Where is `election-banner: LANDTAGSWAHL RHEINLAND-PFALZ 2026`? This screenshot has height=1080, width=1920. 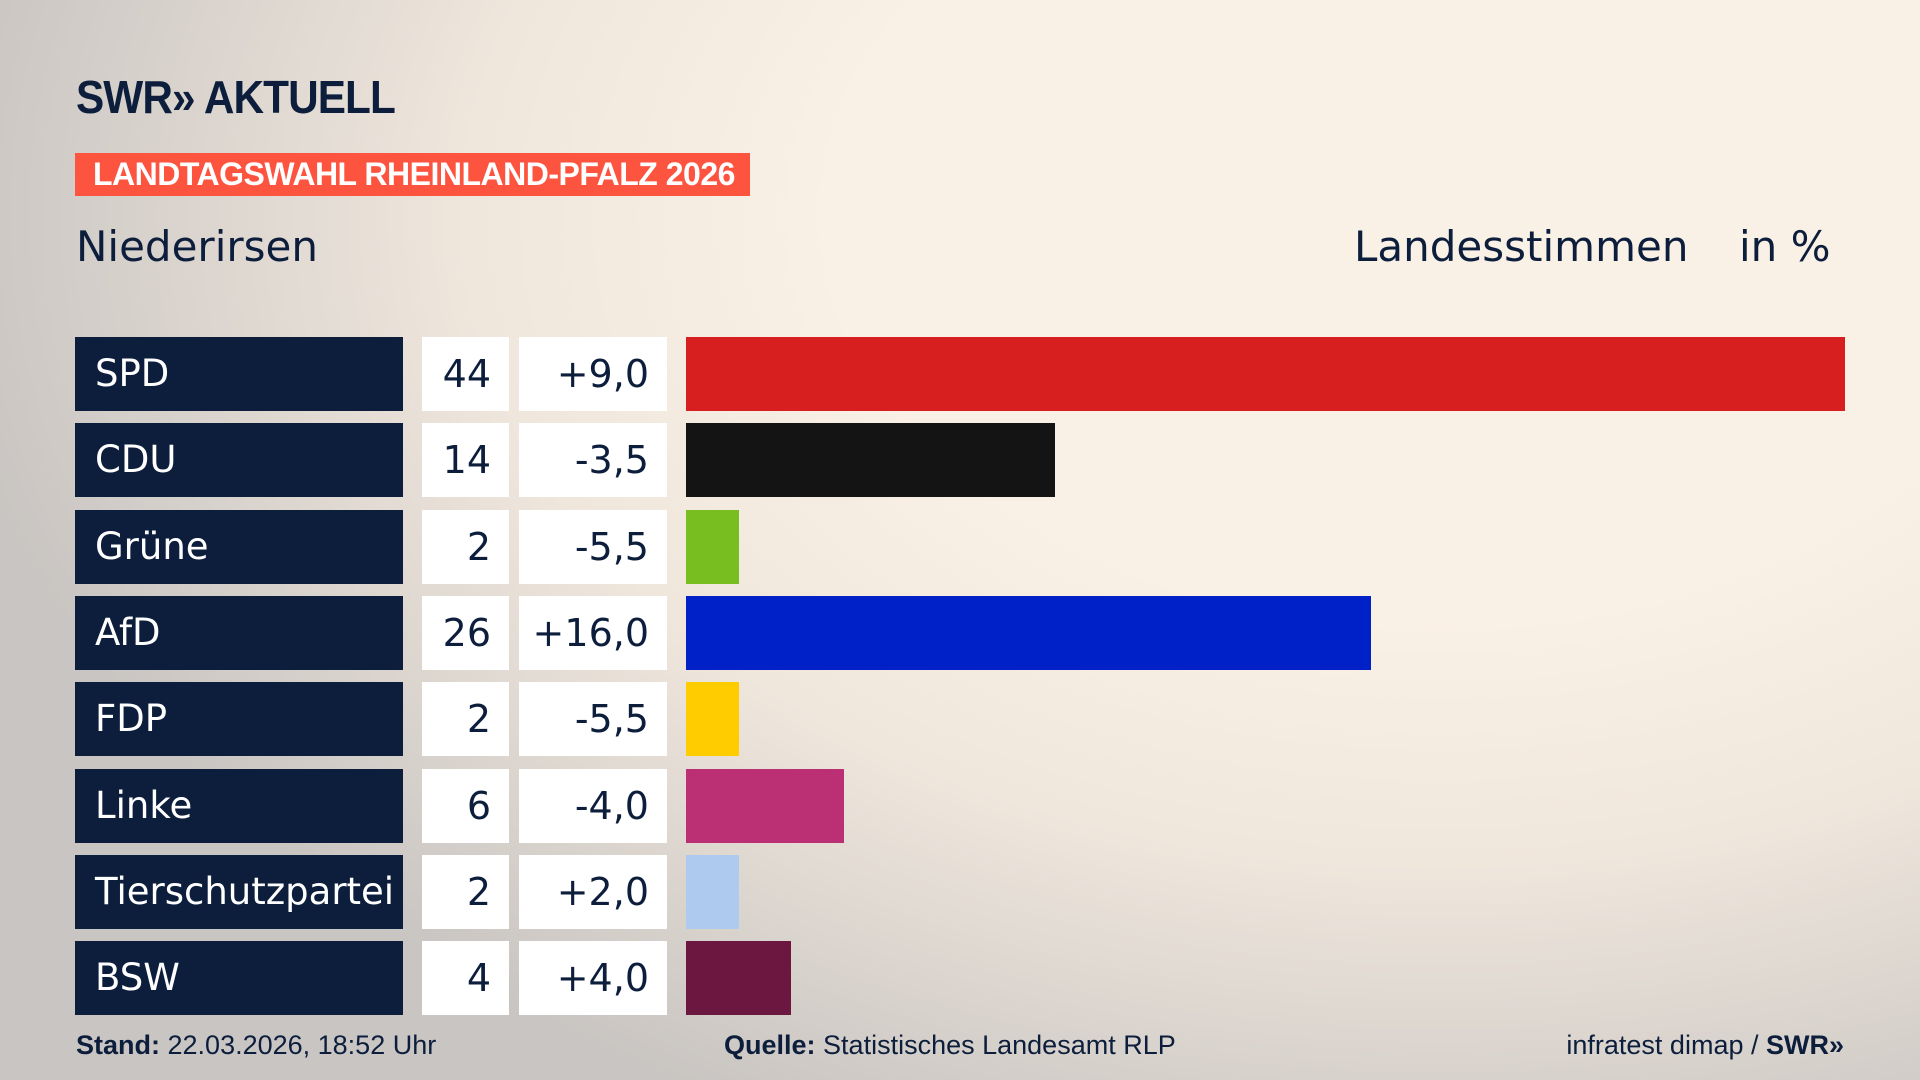 election-banner: LANDTAGSWAHL RHEINLAND-PFALZ 2026 is located at coordinates (412, 174).